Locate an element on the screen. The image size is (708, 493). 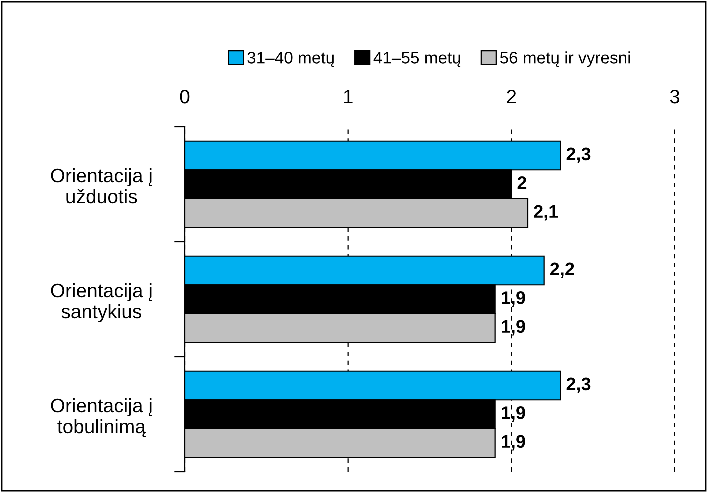
x-tick-label: 1 is located at coordinates (348, 97).